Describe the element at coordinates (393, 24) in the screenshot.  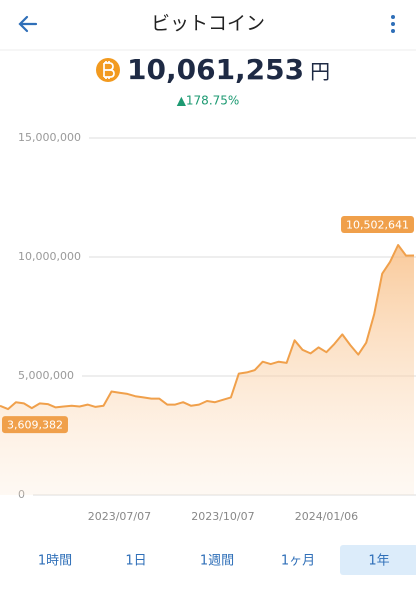
I see `menu-button` at that location.